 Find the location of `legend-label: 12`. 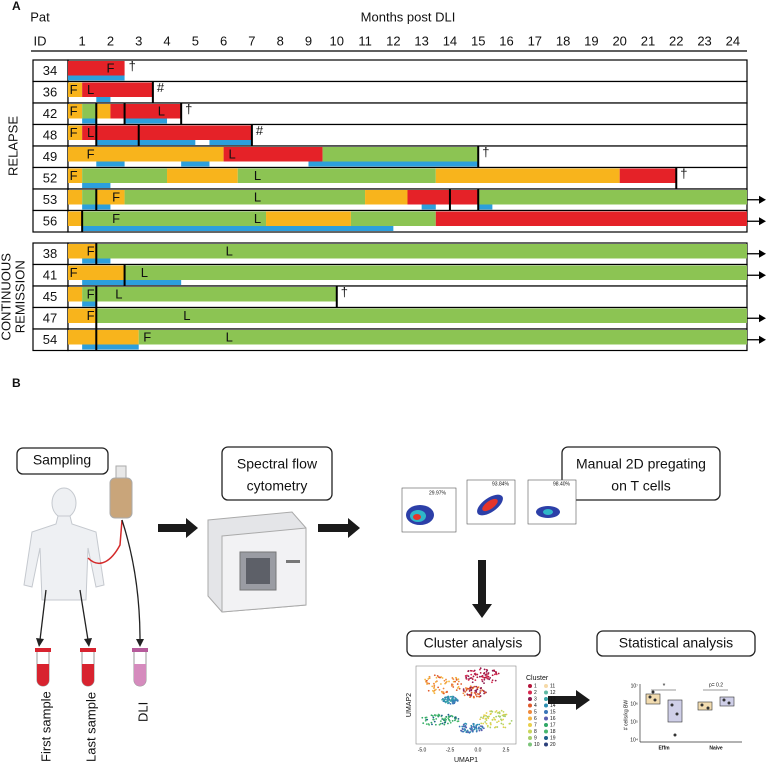

legend-label: 12 is located at coordinates (553, 693).